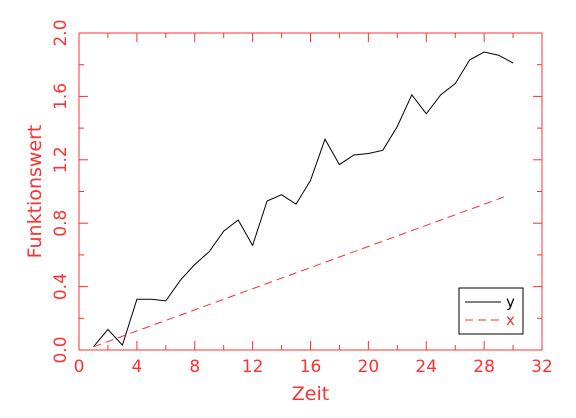  I want to click on x-tick-label: 8, so click(194, 367).